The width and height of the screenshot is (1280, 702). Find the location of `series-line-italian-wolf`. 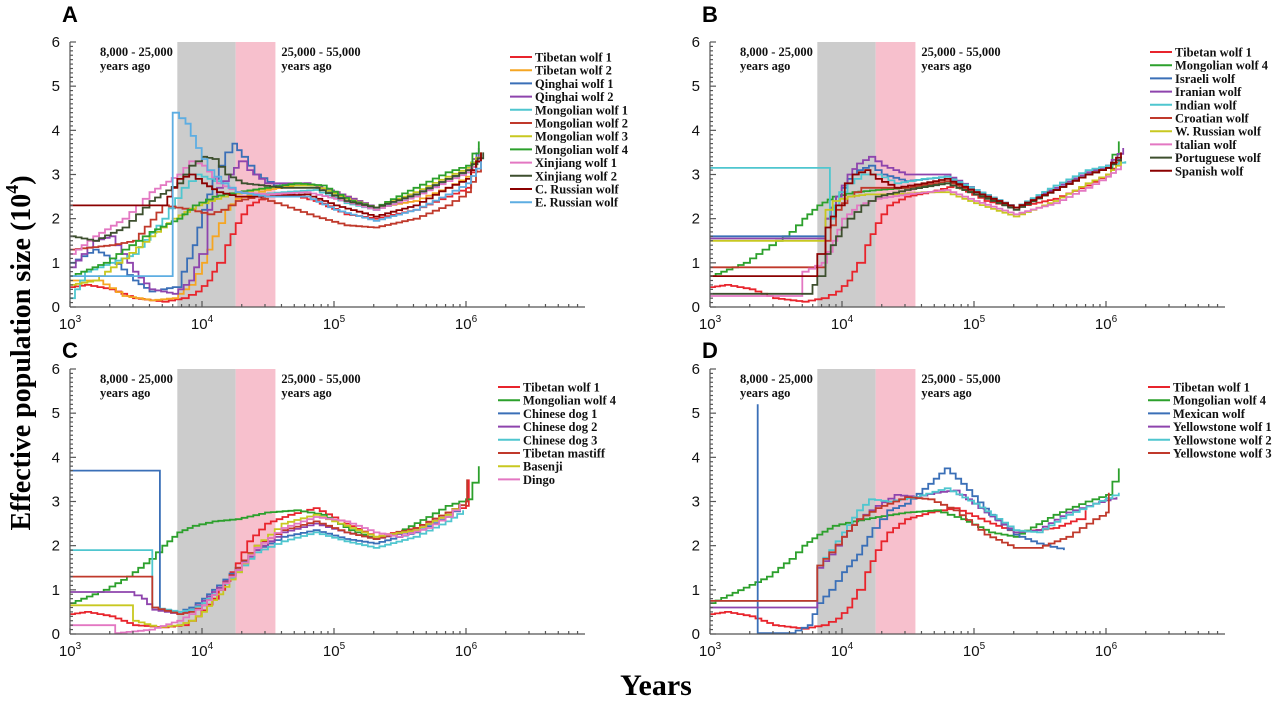

series-line-italian-wolf is located at coordinates (916, 231).